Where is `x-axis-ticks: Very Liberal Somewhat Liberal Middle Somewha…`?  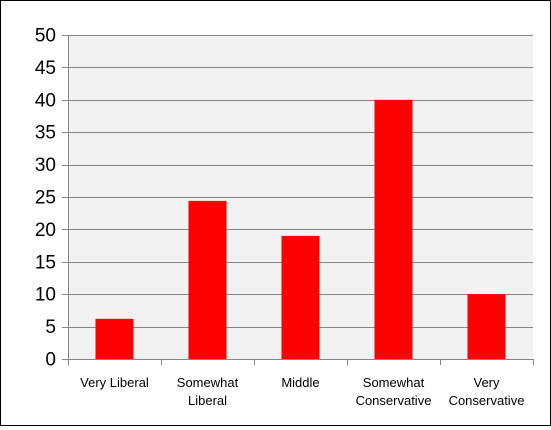
x-axis-ticks: Very Liberal Somewhat Liberal Middle Somewha… is located at coordinates (301, 383).